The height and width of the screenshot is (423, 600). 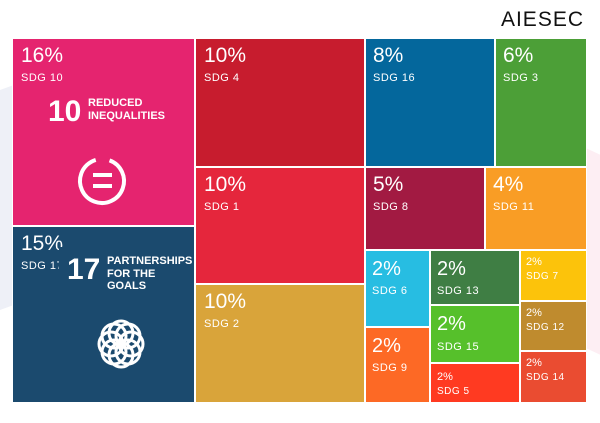 What do you see at coordinates (514, 207) in the screenshot?
I see `tile-sdg-label: SDG 11` at bounding box center [514, 207].